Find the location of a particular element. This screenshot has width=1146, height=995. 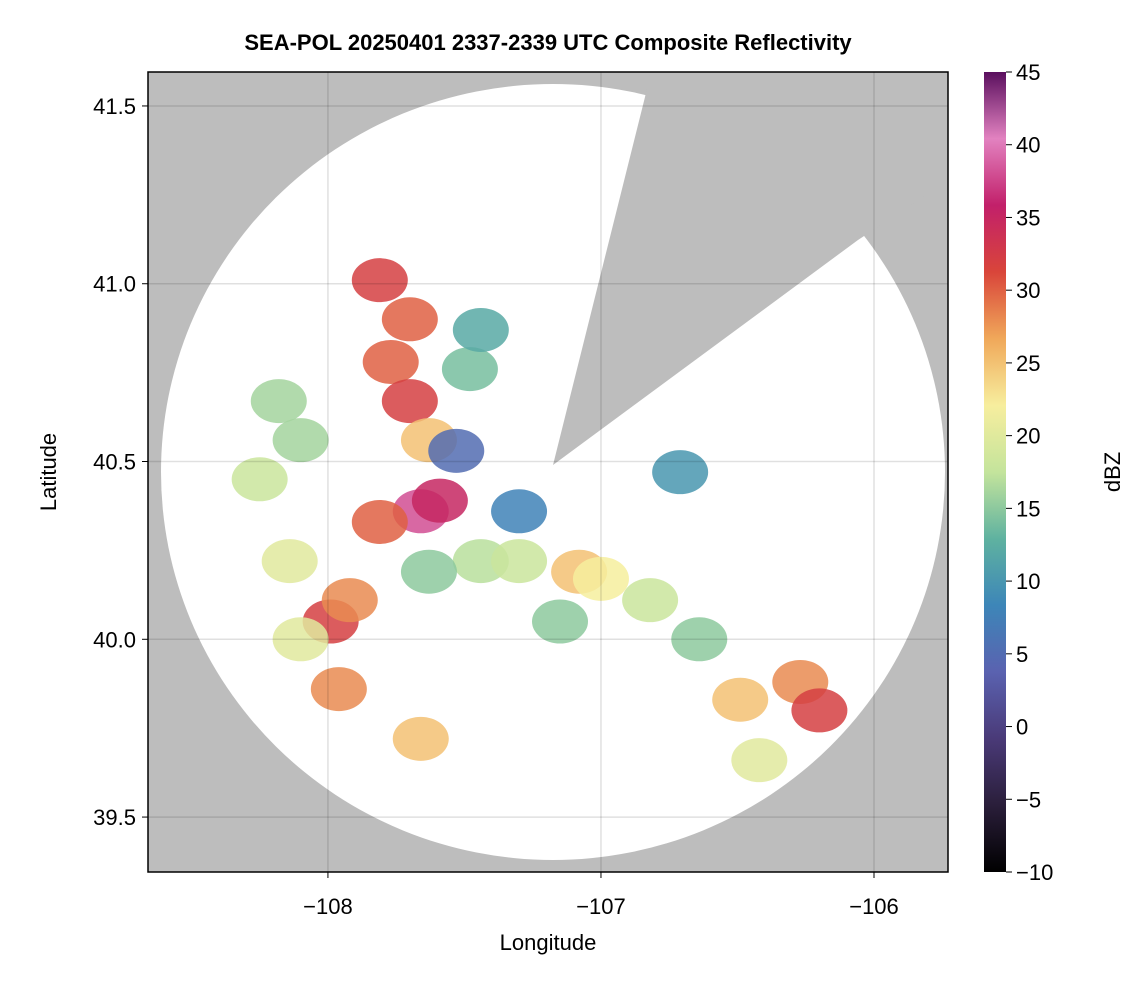

colorbar-tick-label: 40 is located at coordinates (1028, 145).